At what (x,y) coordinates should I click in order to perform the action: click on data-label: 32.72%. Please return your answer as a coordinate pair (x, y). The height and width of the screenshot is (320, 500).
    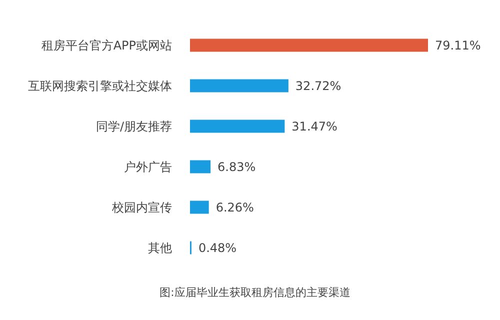
    Looking at the image, I should click on (318, 86).